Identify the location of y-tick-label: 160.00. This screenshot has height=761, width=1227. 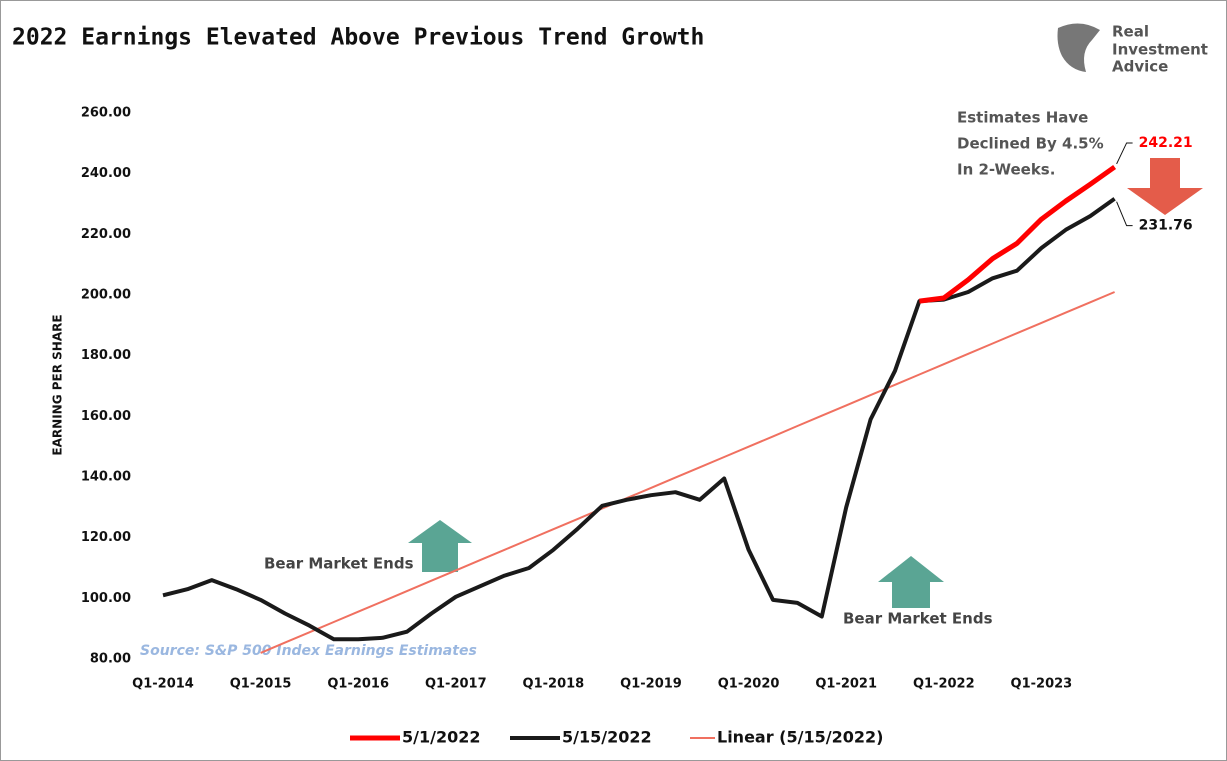
(106, 416).